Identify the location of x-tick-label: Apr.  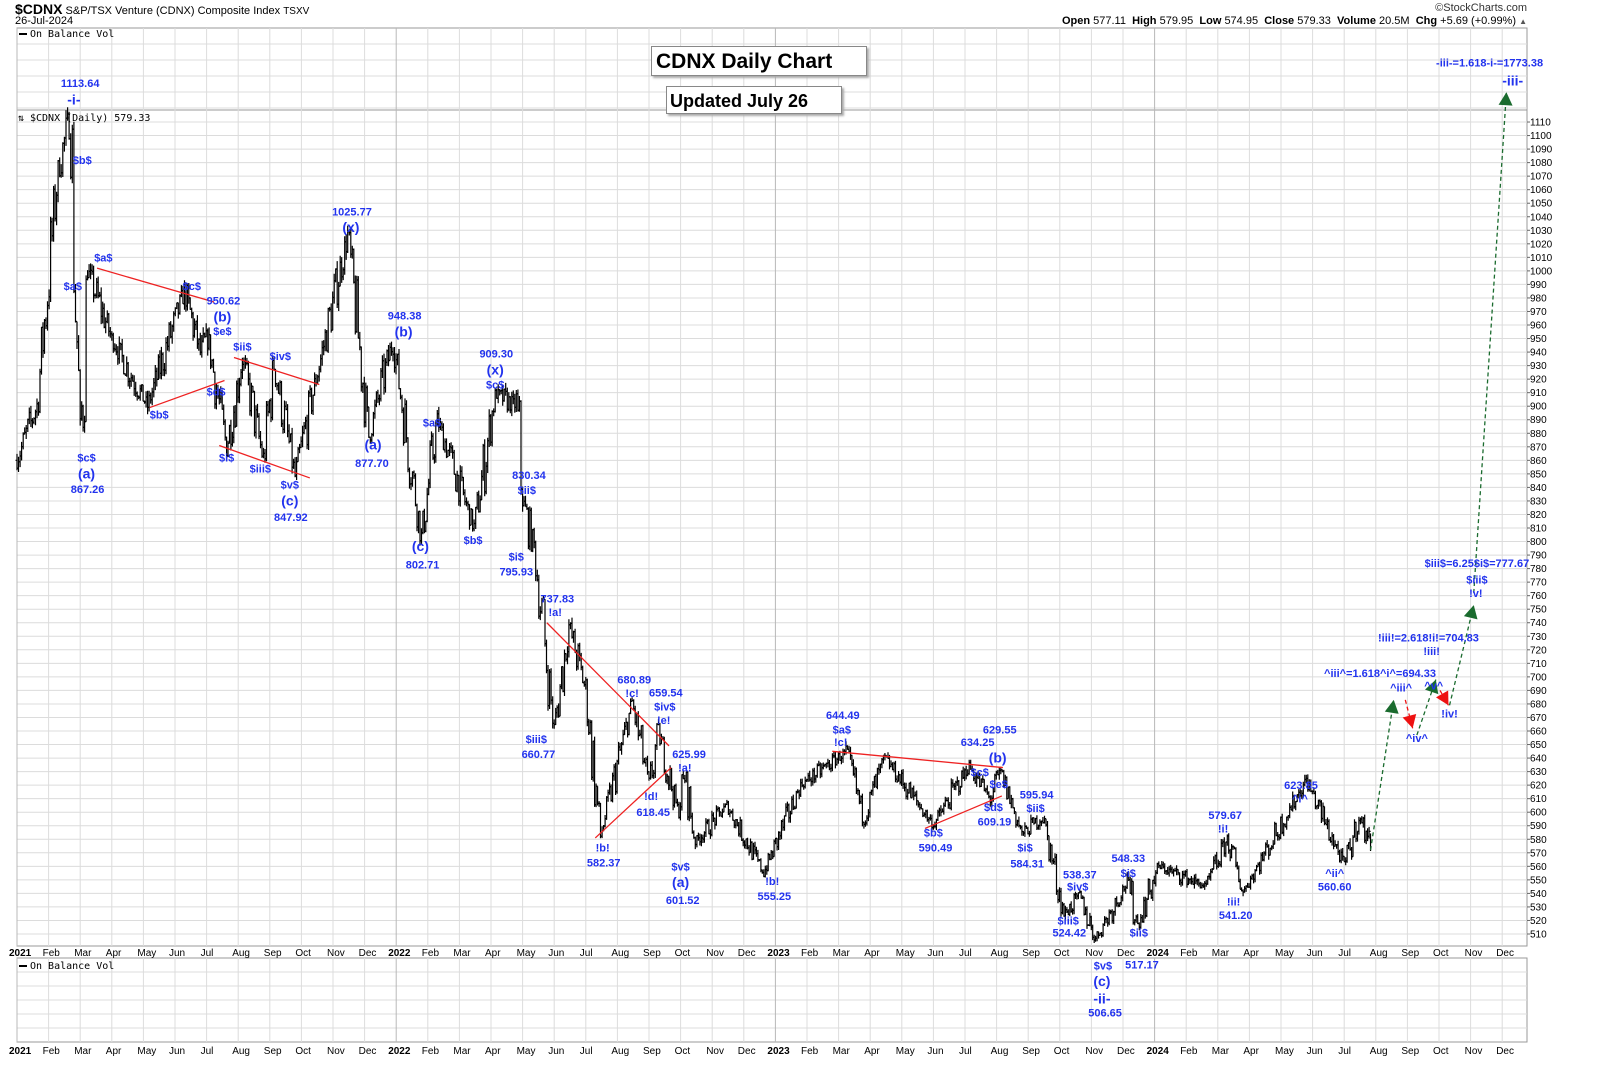
(872, 1051).